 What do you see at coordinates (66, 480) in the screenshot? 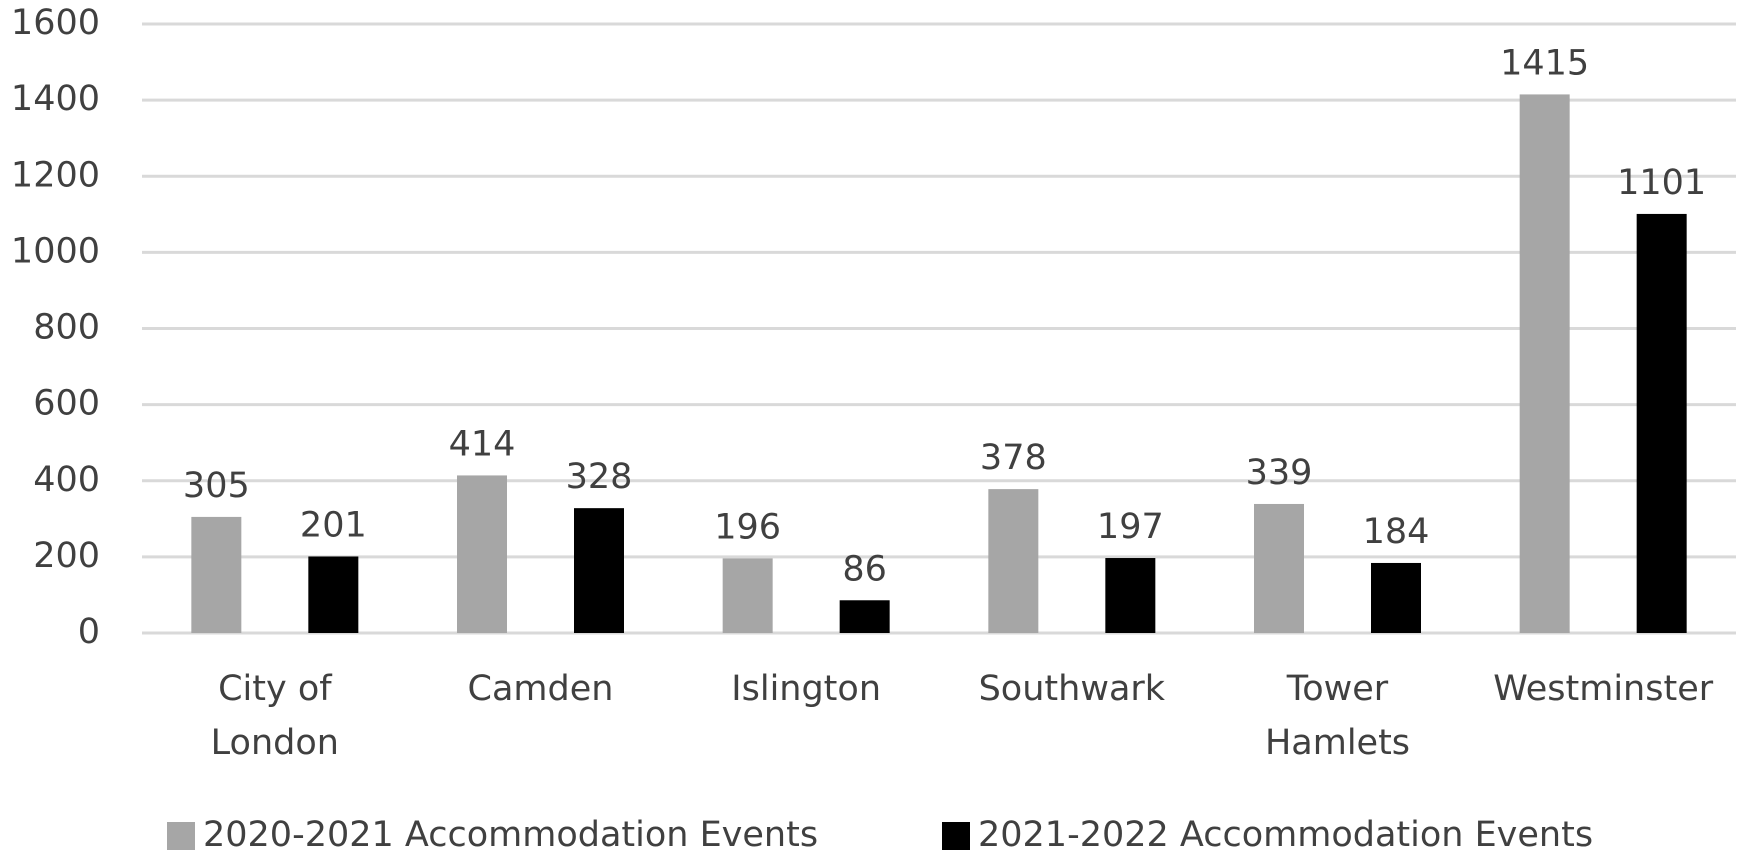
I see `y-tick-label: 400` at bounding box center [66, 480].